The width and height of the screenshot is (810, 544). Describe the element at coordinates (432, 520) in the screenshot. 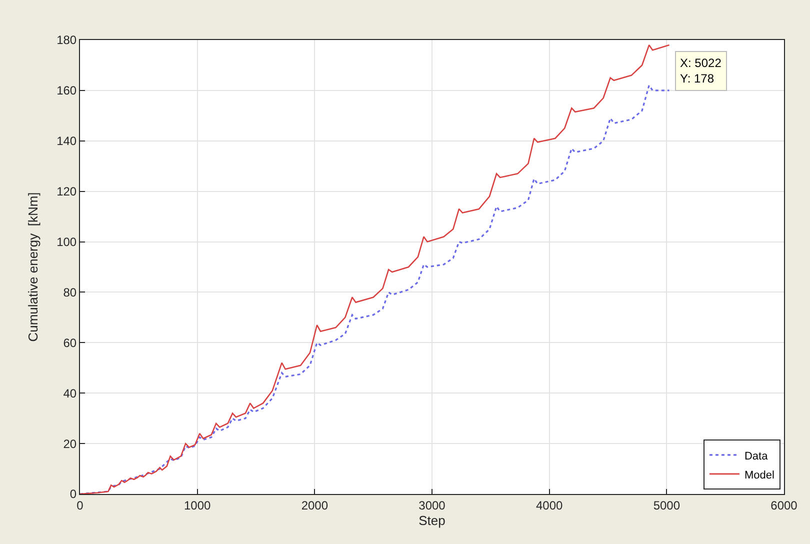

I see `x-axis-title: Step` at that location.